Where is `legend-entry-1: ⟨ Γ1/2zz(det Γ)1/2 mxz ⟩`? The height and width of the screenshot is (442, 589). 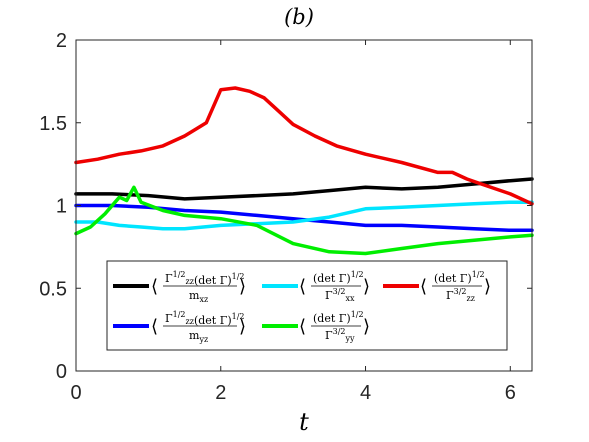 legend-entry-1: ⟨ Γ1/2zz(det Γ)1/2 mxz ⟩ is located at coordinates (179, 287).